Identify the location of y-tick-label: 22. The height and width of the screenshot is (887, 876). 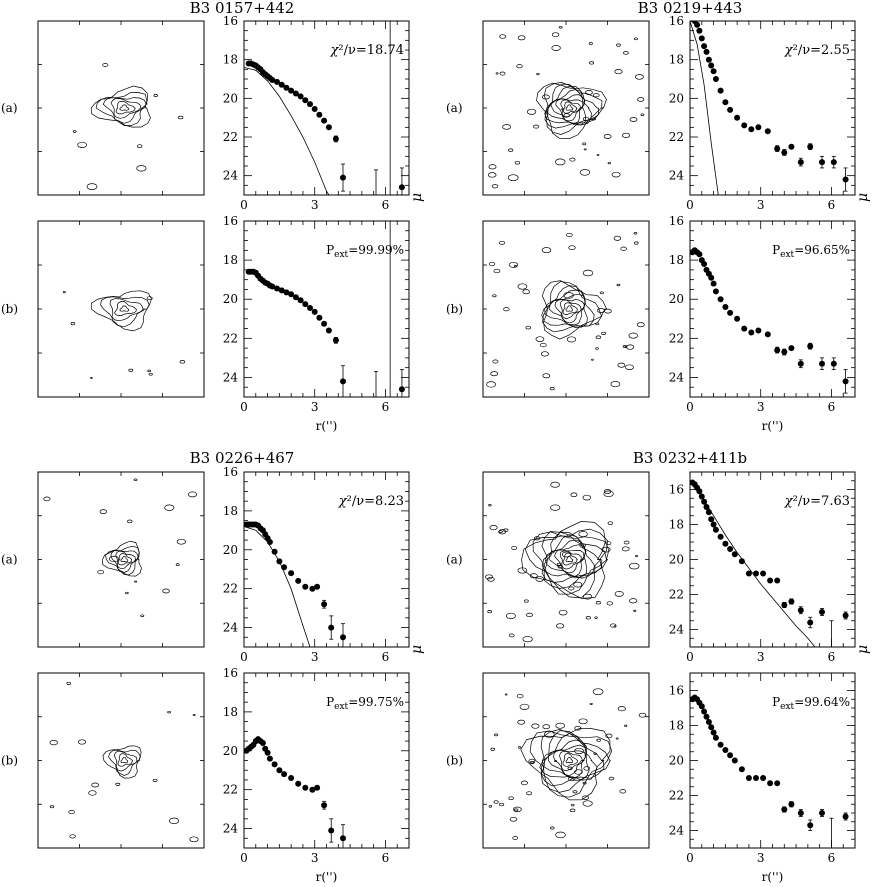
(676, 137).